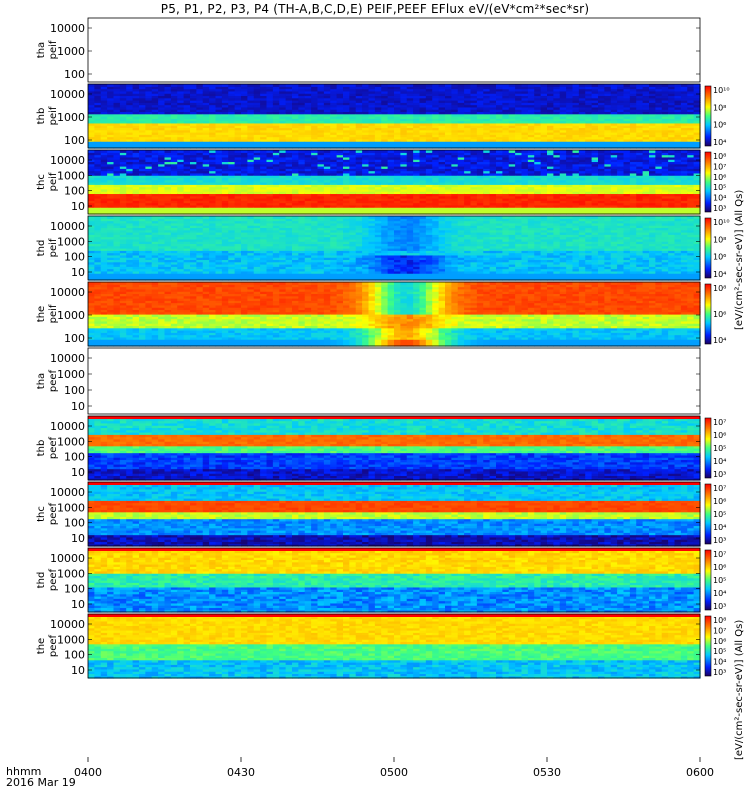 This screenshot has height=800, width=750. I want to click on date-label: 2016 Mar 19, so click(41, 783).